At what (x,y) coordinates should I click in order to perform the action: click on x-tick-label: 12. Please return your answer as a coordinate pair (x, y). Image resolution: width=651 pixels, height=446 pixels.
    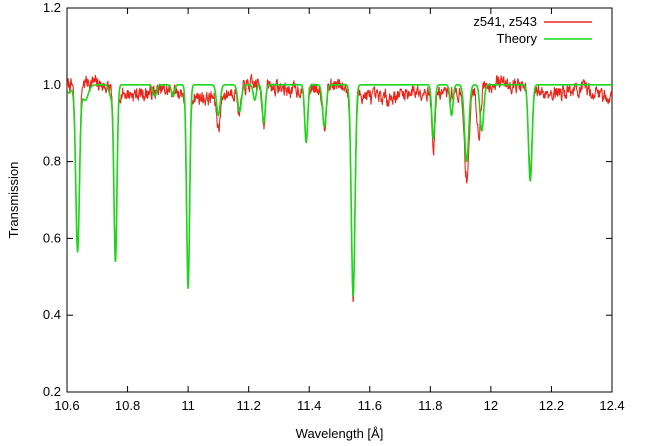
    Looking at the image, I should click on (491, 405).